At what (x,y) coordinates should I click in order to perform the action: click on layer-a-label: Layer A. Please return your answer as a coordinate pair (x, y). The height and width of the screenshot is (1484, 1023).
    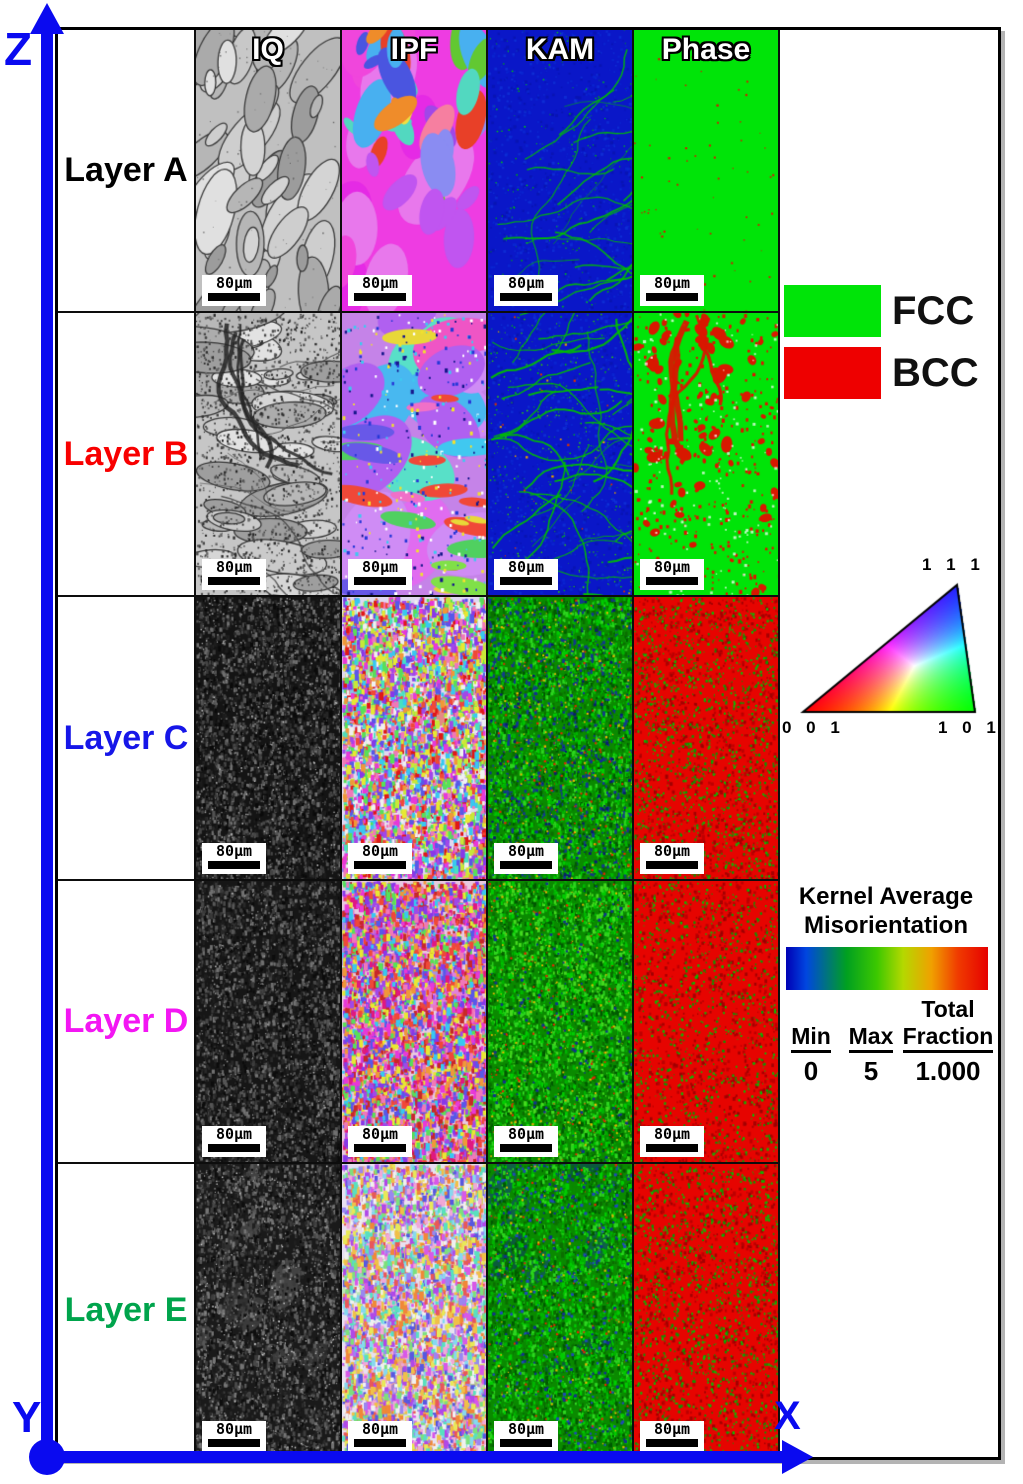
    Looking at the image, I should click on (126, 170).